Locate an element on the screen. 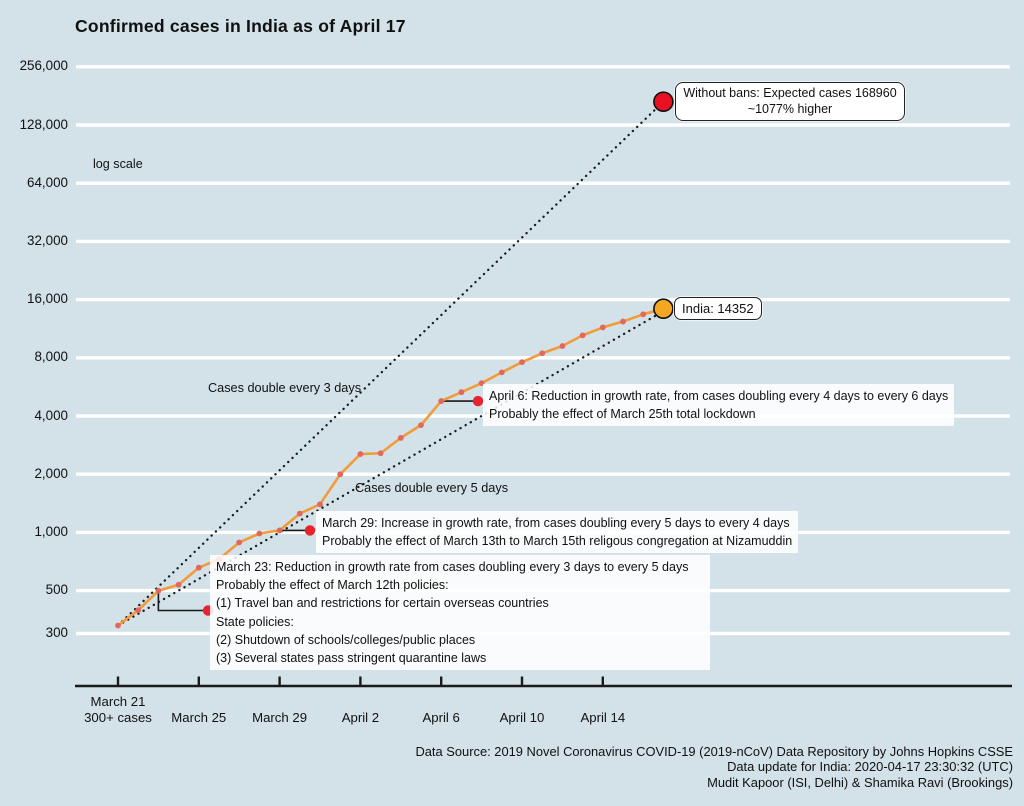 The width and height of the screenshot is (1024, 806). india-cases-label: India: 14352 is located at coordinates (718, 308).